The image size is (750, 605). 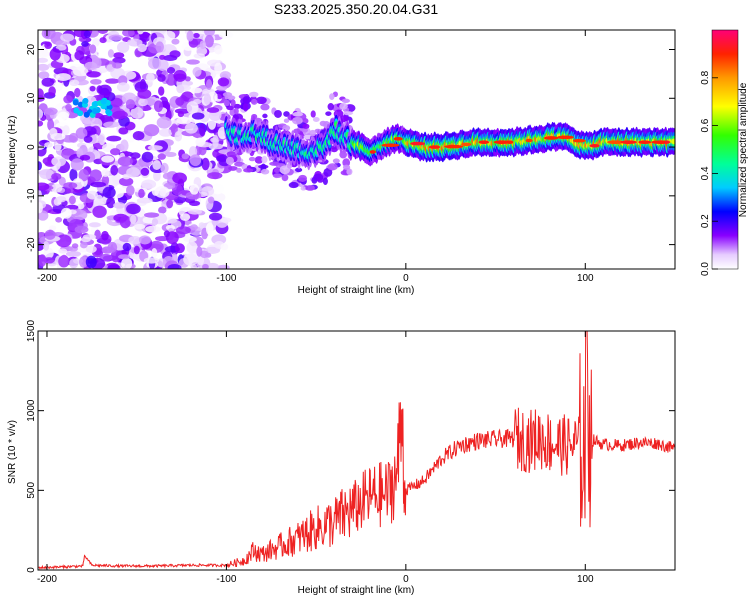 I want to click on chart-title: S233.2025.350.20.04.G31, so click(x=356, y=9).